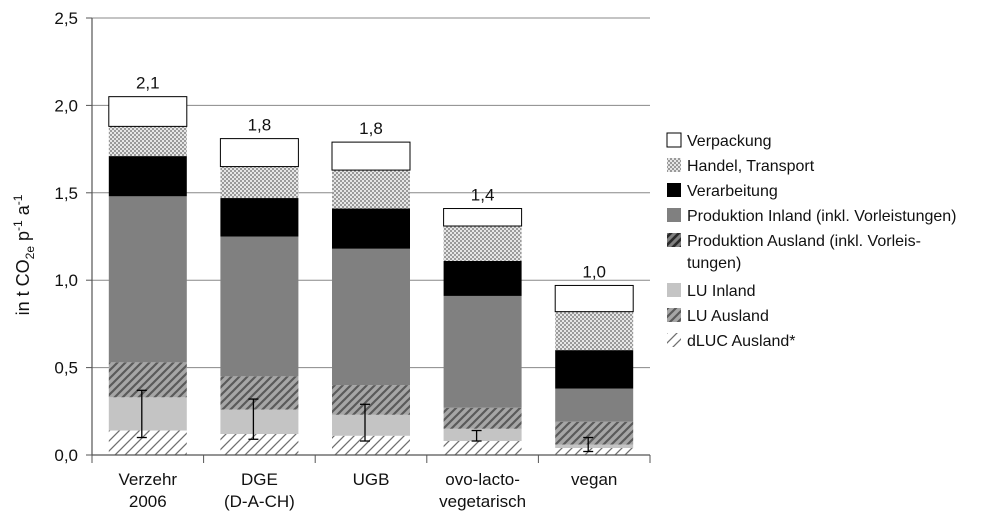 The image size is (1005, 520). Describe the element at coordinates (483, 195) in the screenshot. I see `total-label: 1,4` at that location.